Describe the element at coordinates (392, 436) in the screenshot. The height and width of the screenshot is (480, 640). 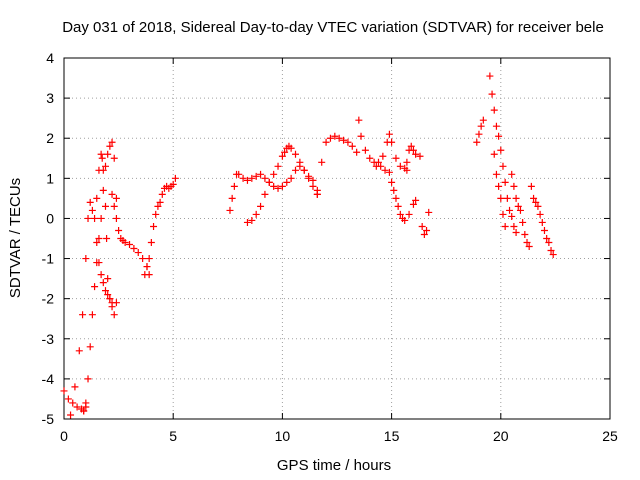
I see `x-tick-label: 15` at that location.